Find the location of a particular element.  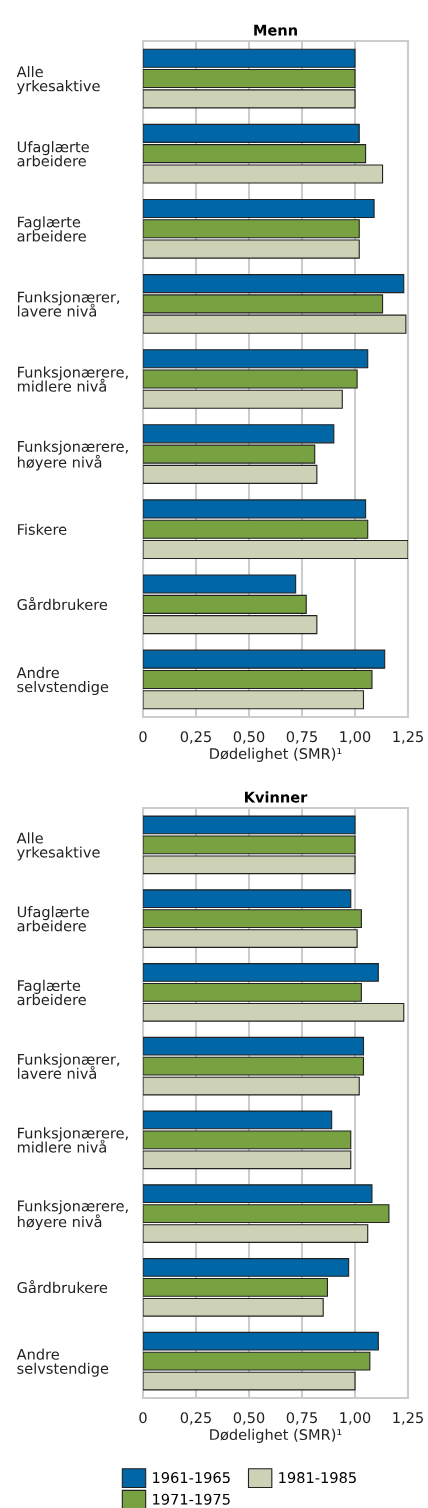

legend-label: 1971-1975 is located at coordinates (191, 1499).